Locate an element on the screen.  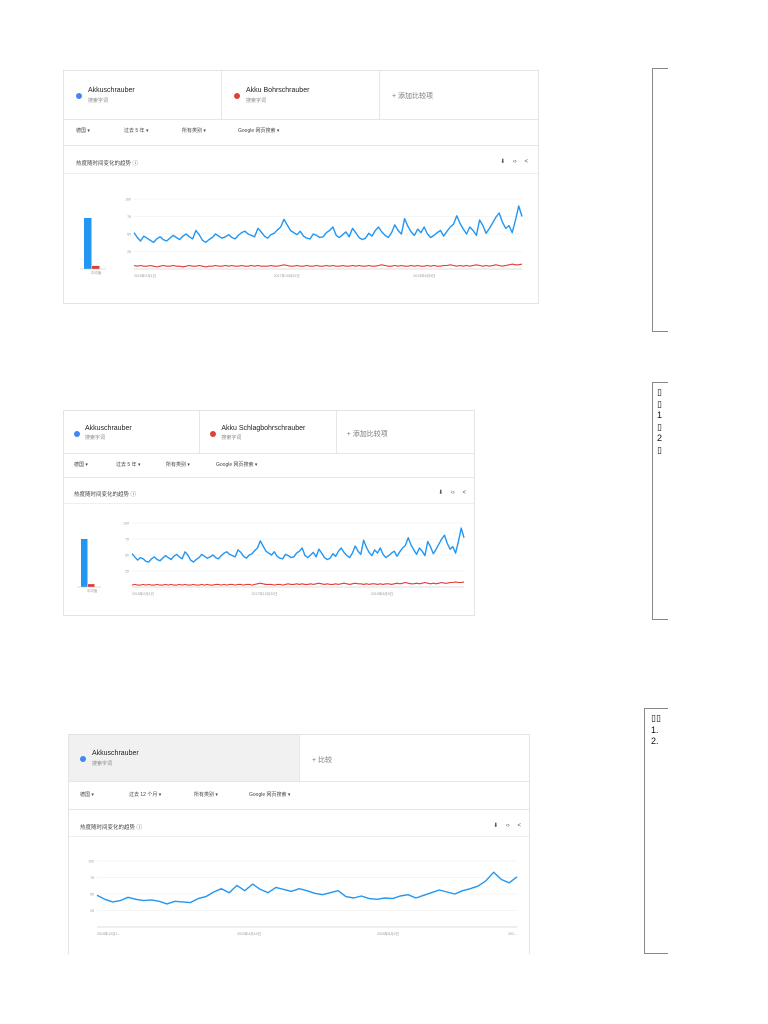
term-akku-schlagbohrschrauber: Akku Schlagbohrschrauber 搜索字词 is located at coordinates (268, 432).